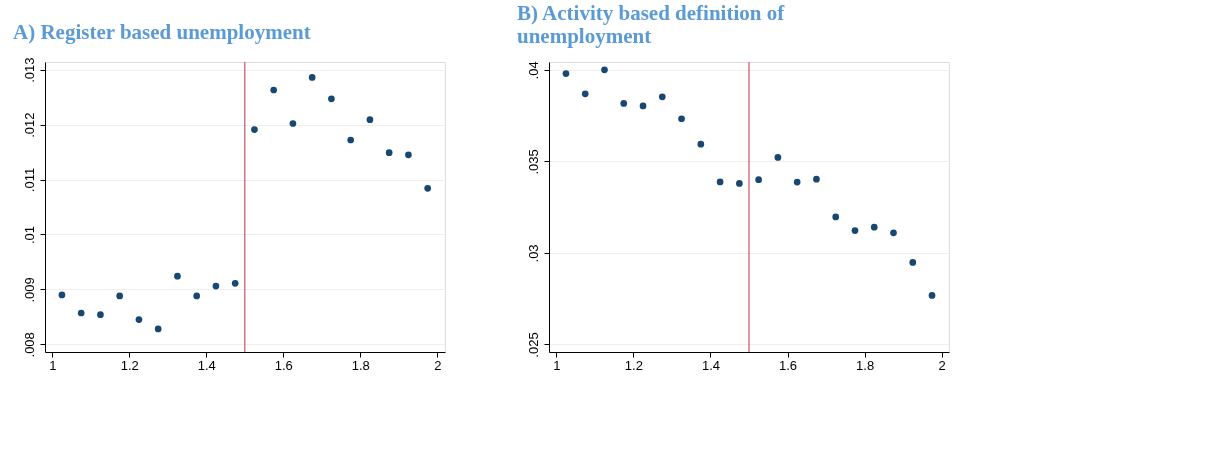  I want to click on y-tick-label: .013, so click(29, 70).